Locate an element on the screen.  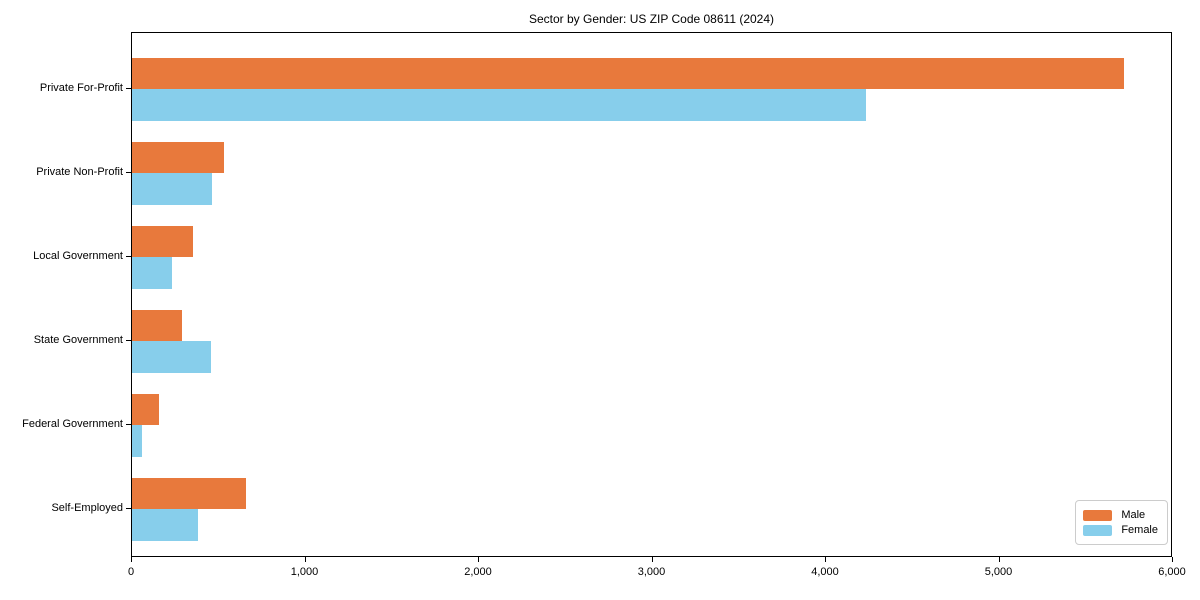
legend-label-female: Female is located at coordinates (1139, 530).